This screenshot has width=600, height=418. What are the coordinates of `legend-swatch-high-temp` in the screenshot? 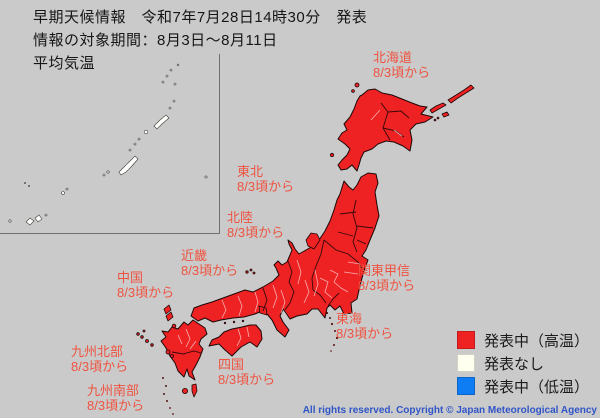 It's located at (466, 340).